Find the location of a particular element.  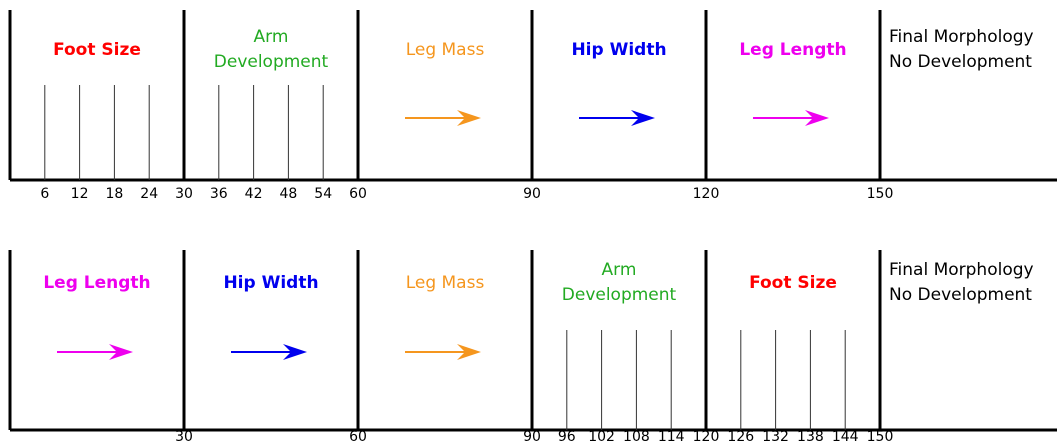

tick-label: 6 is located at coordinates (44, 194).